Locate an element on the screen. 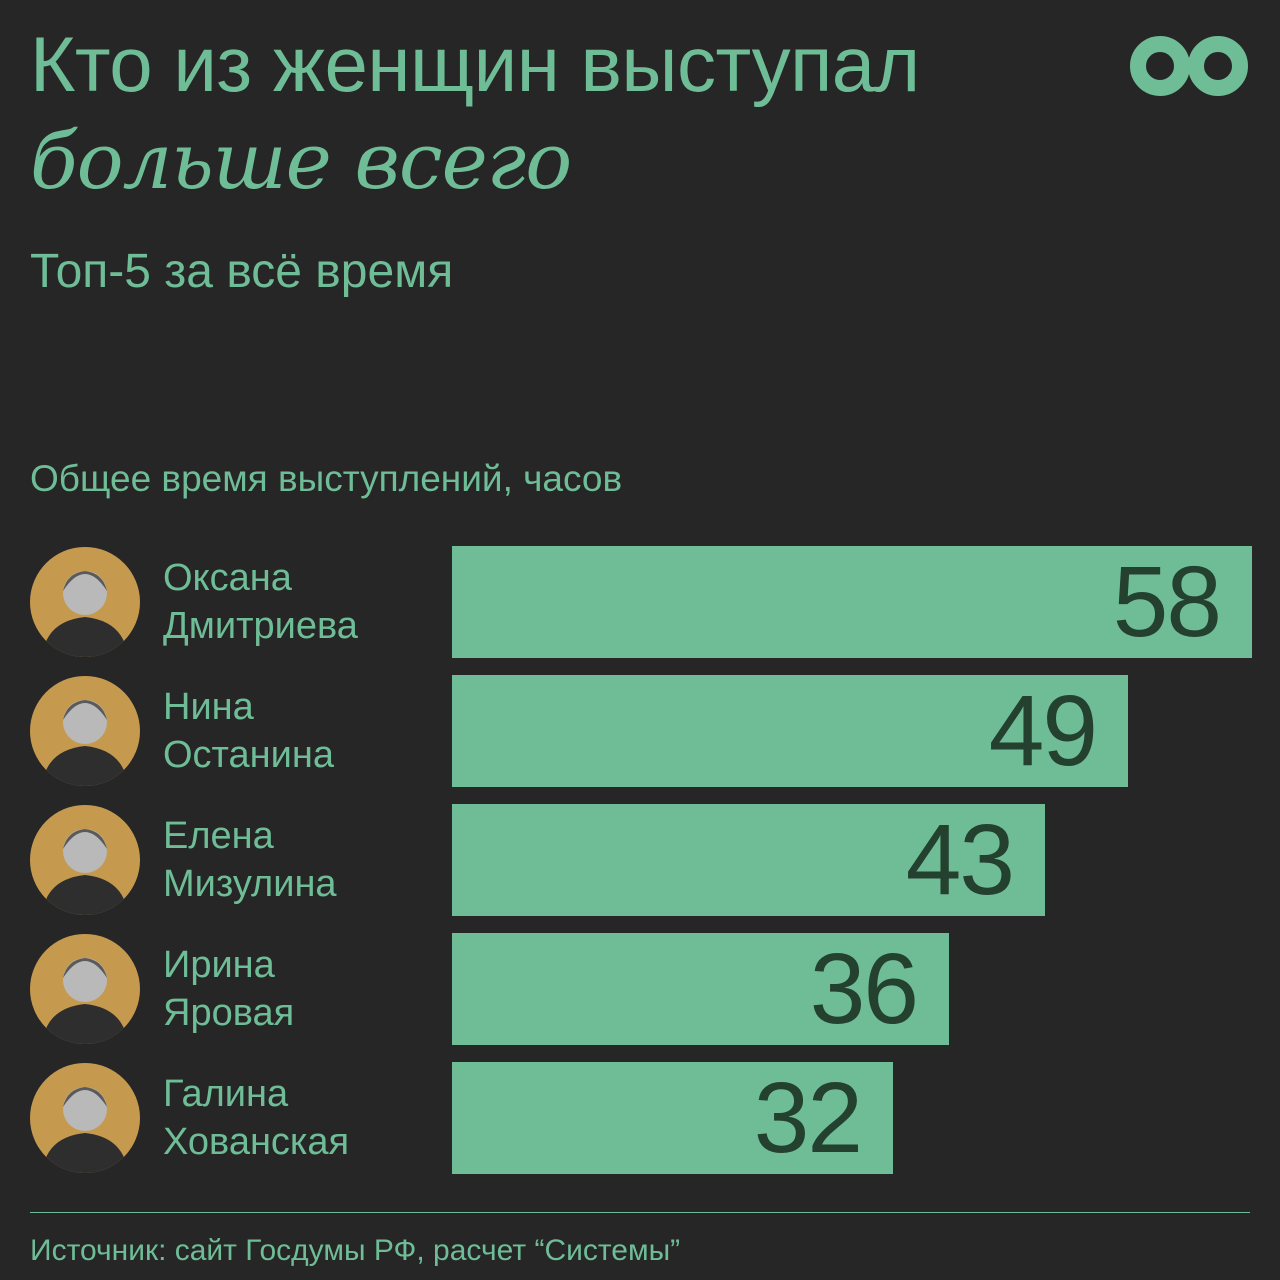 The width and height of the screenshot is (1280, 1280). data-label: 49 is located at coordinates (1043, 731).